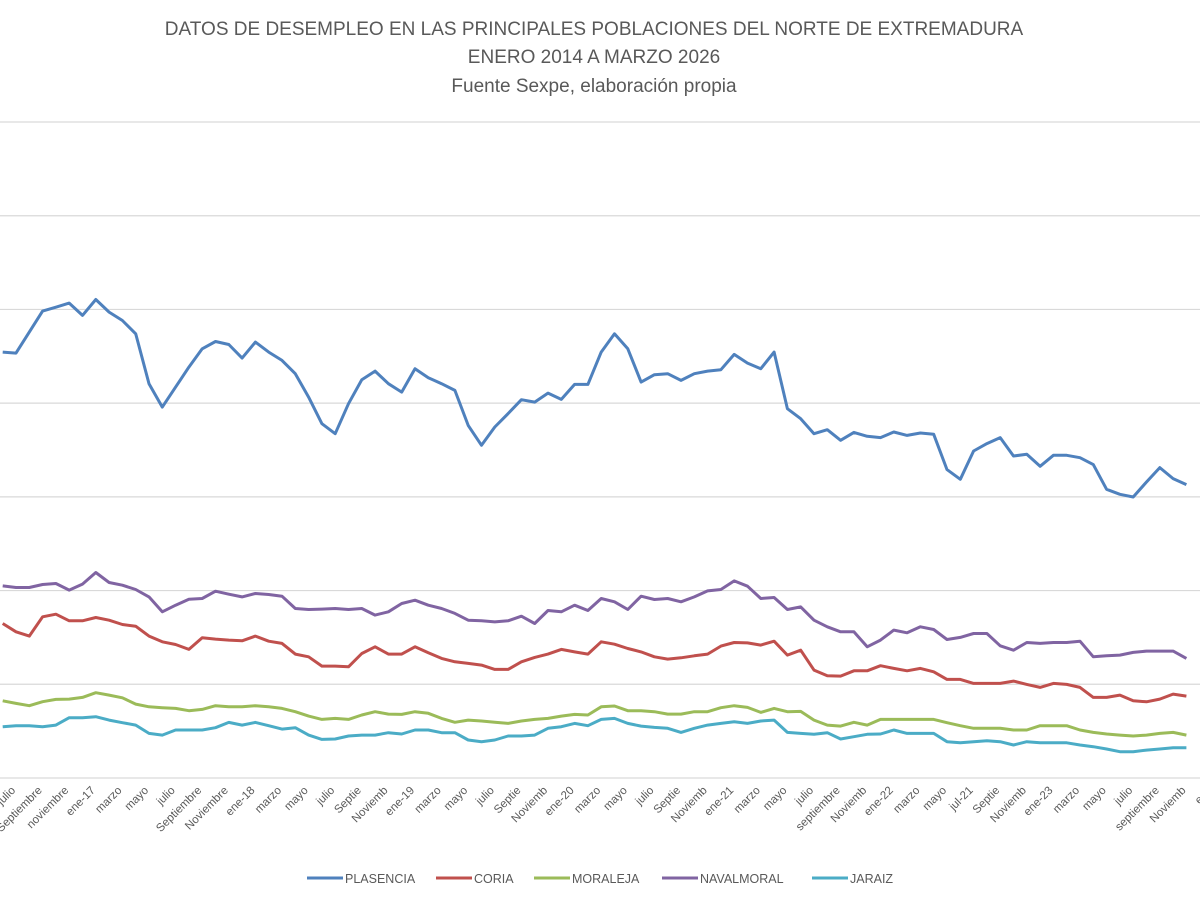 This screenshot has width=1200, height=900. What do you see at coordinates (560, 802) in the screenshot?
I see `x-tick-label: ene-20` at bounding box center [560, 802].